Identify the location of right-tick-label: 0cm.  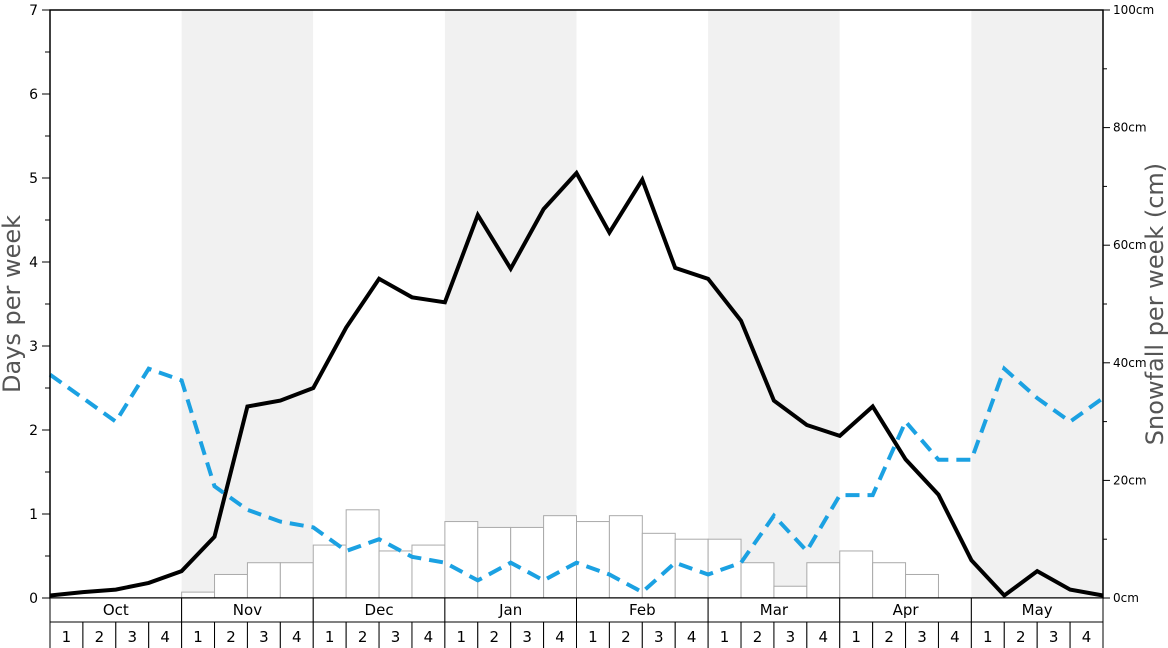
(1126, 598).